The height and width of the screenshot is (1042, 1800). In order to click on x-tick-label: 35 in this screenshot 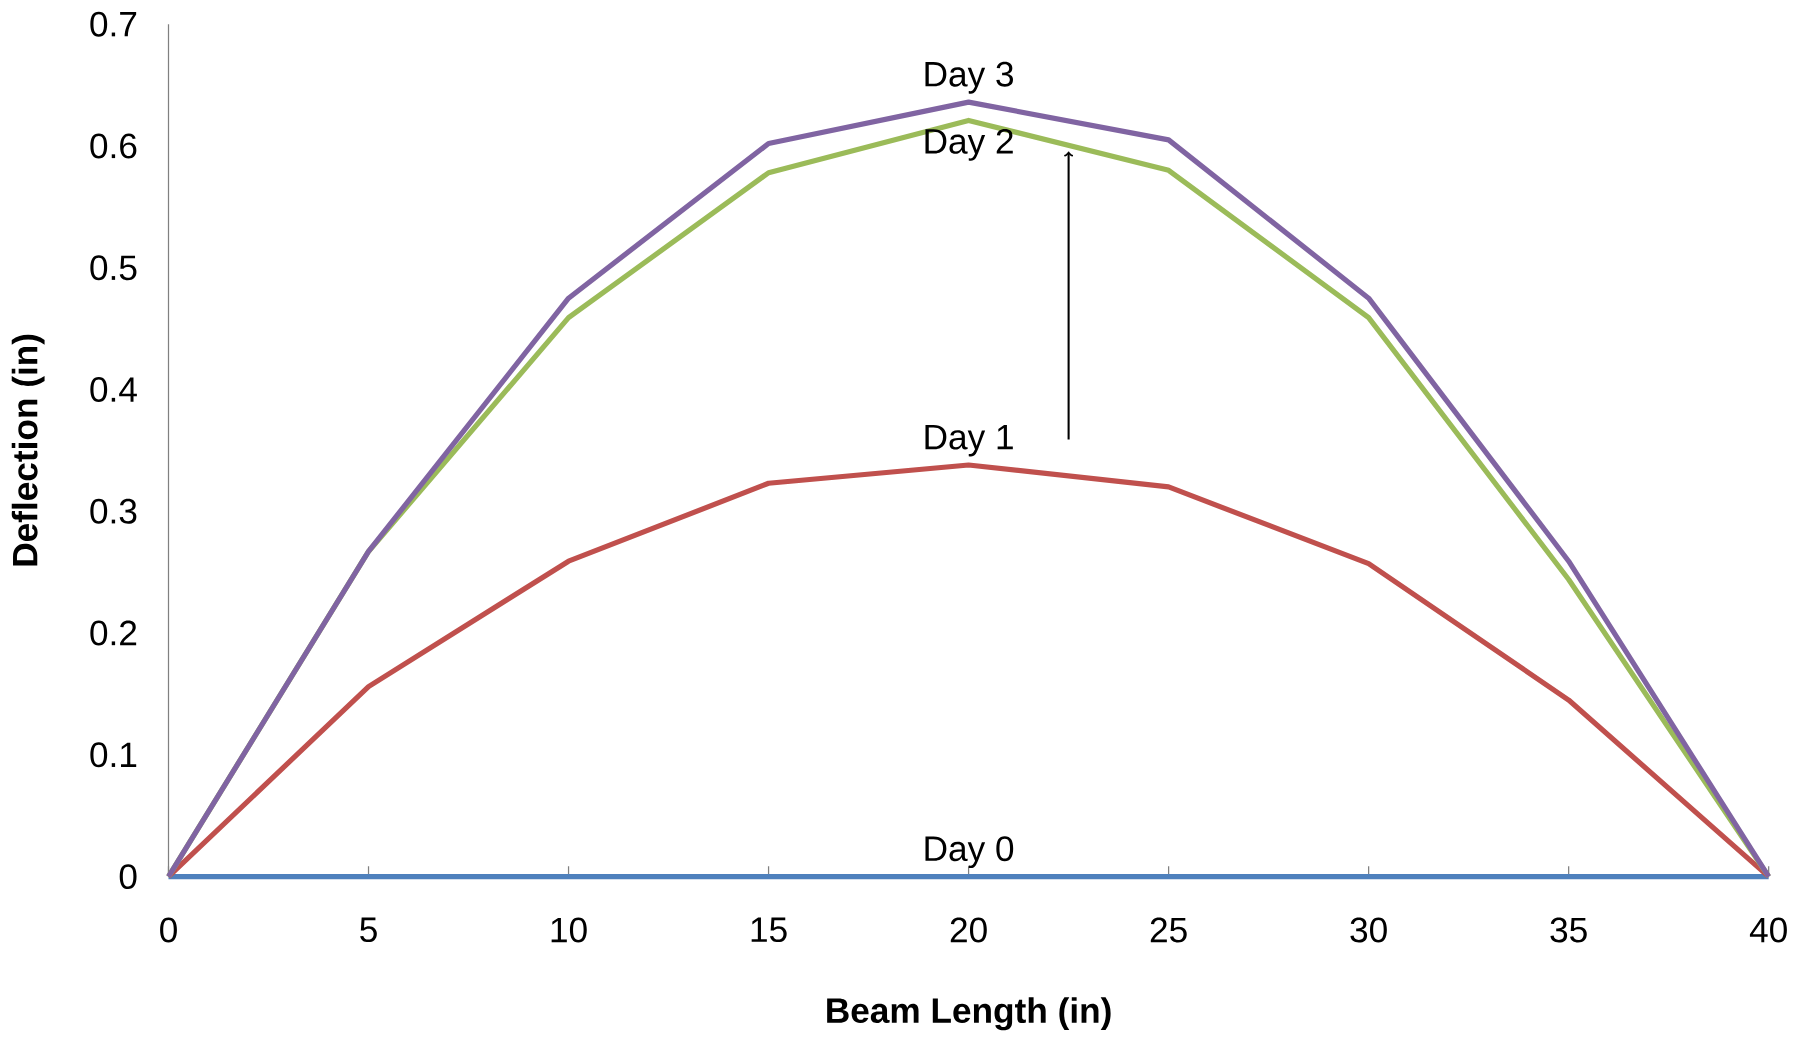, I will do `click(1568, 930)`.